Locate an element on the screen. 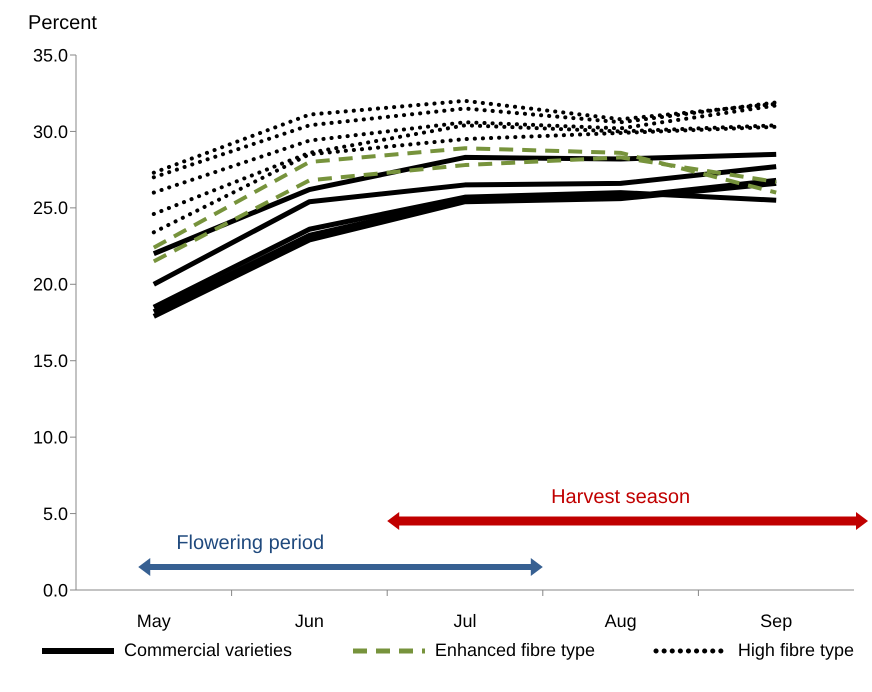  annotation: Harvest season is located at coordinates (620, 497).